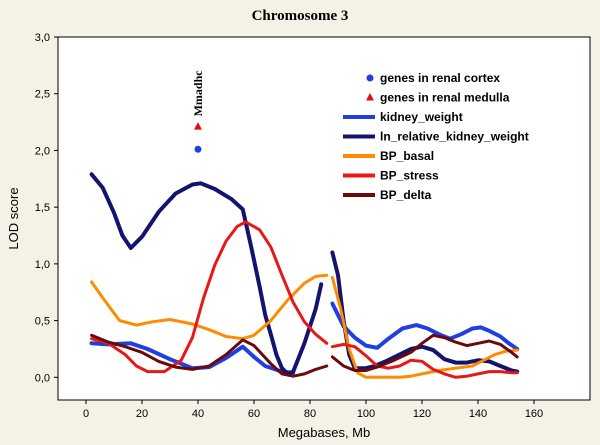 The image size is (600, 445). I want to click on x-tick-label: 60, so click(254, 414).